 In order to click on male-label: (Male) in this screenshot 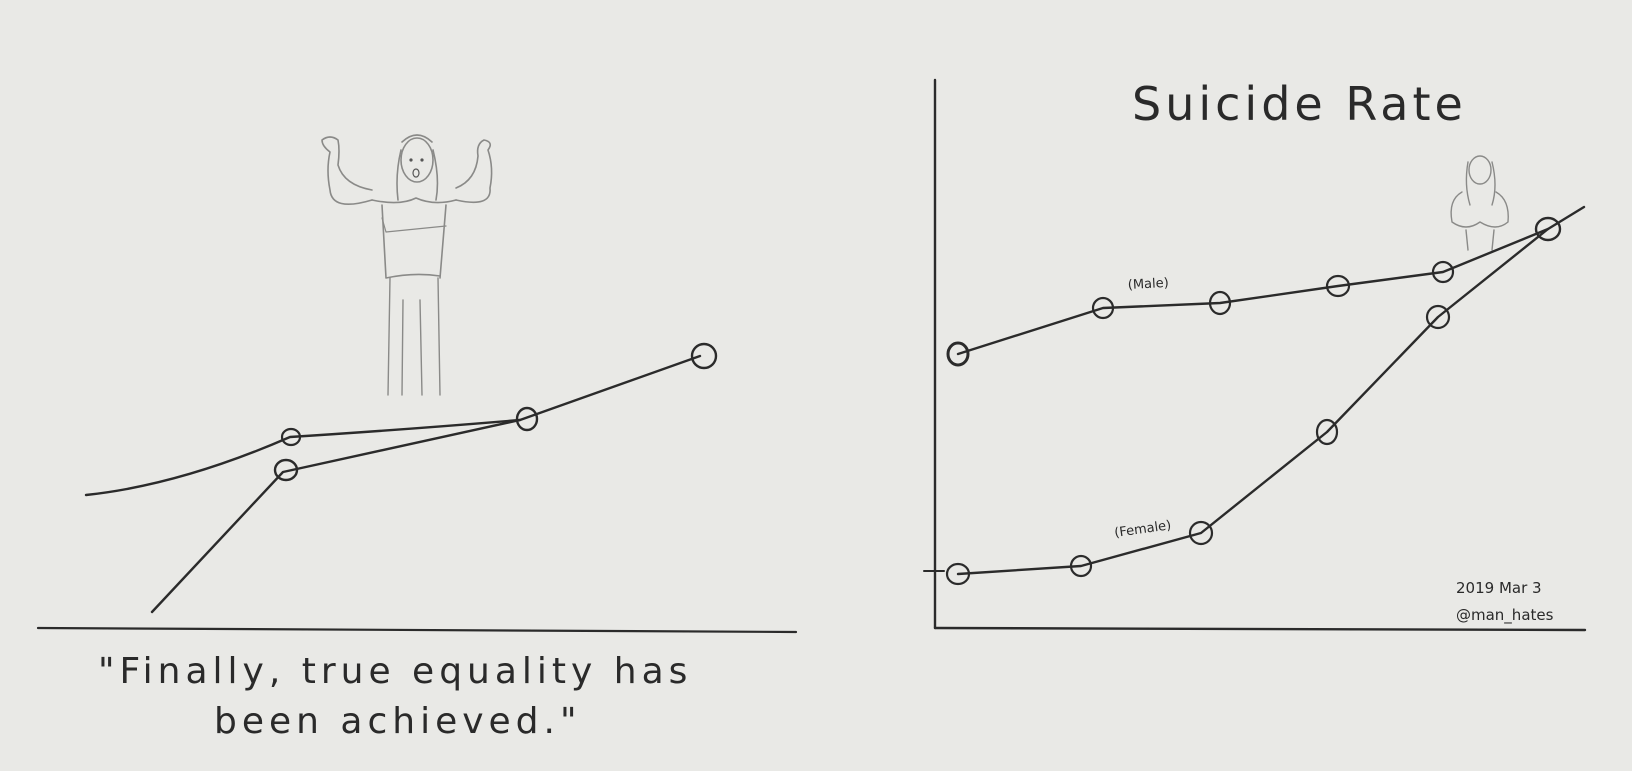, I will do `click(1148, 284)`.